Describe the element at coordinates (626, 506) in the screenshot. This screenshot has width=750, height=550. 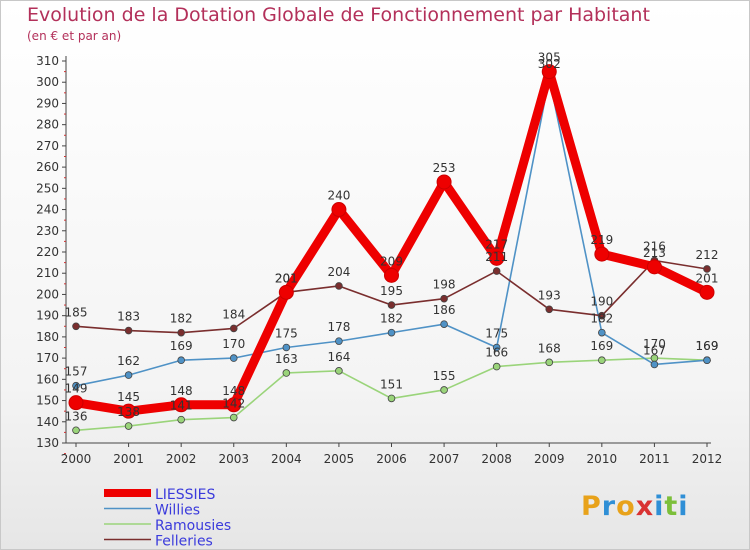
I see `logo-letter: o` at that location.